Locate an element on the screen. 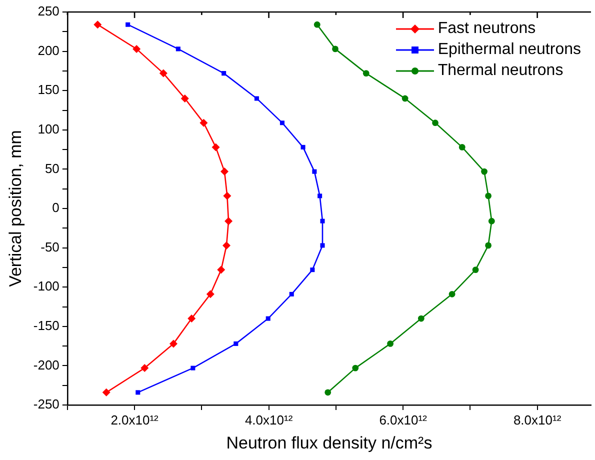  y-tick-label: -200 is located at coordinates (46, 364).